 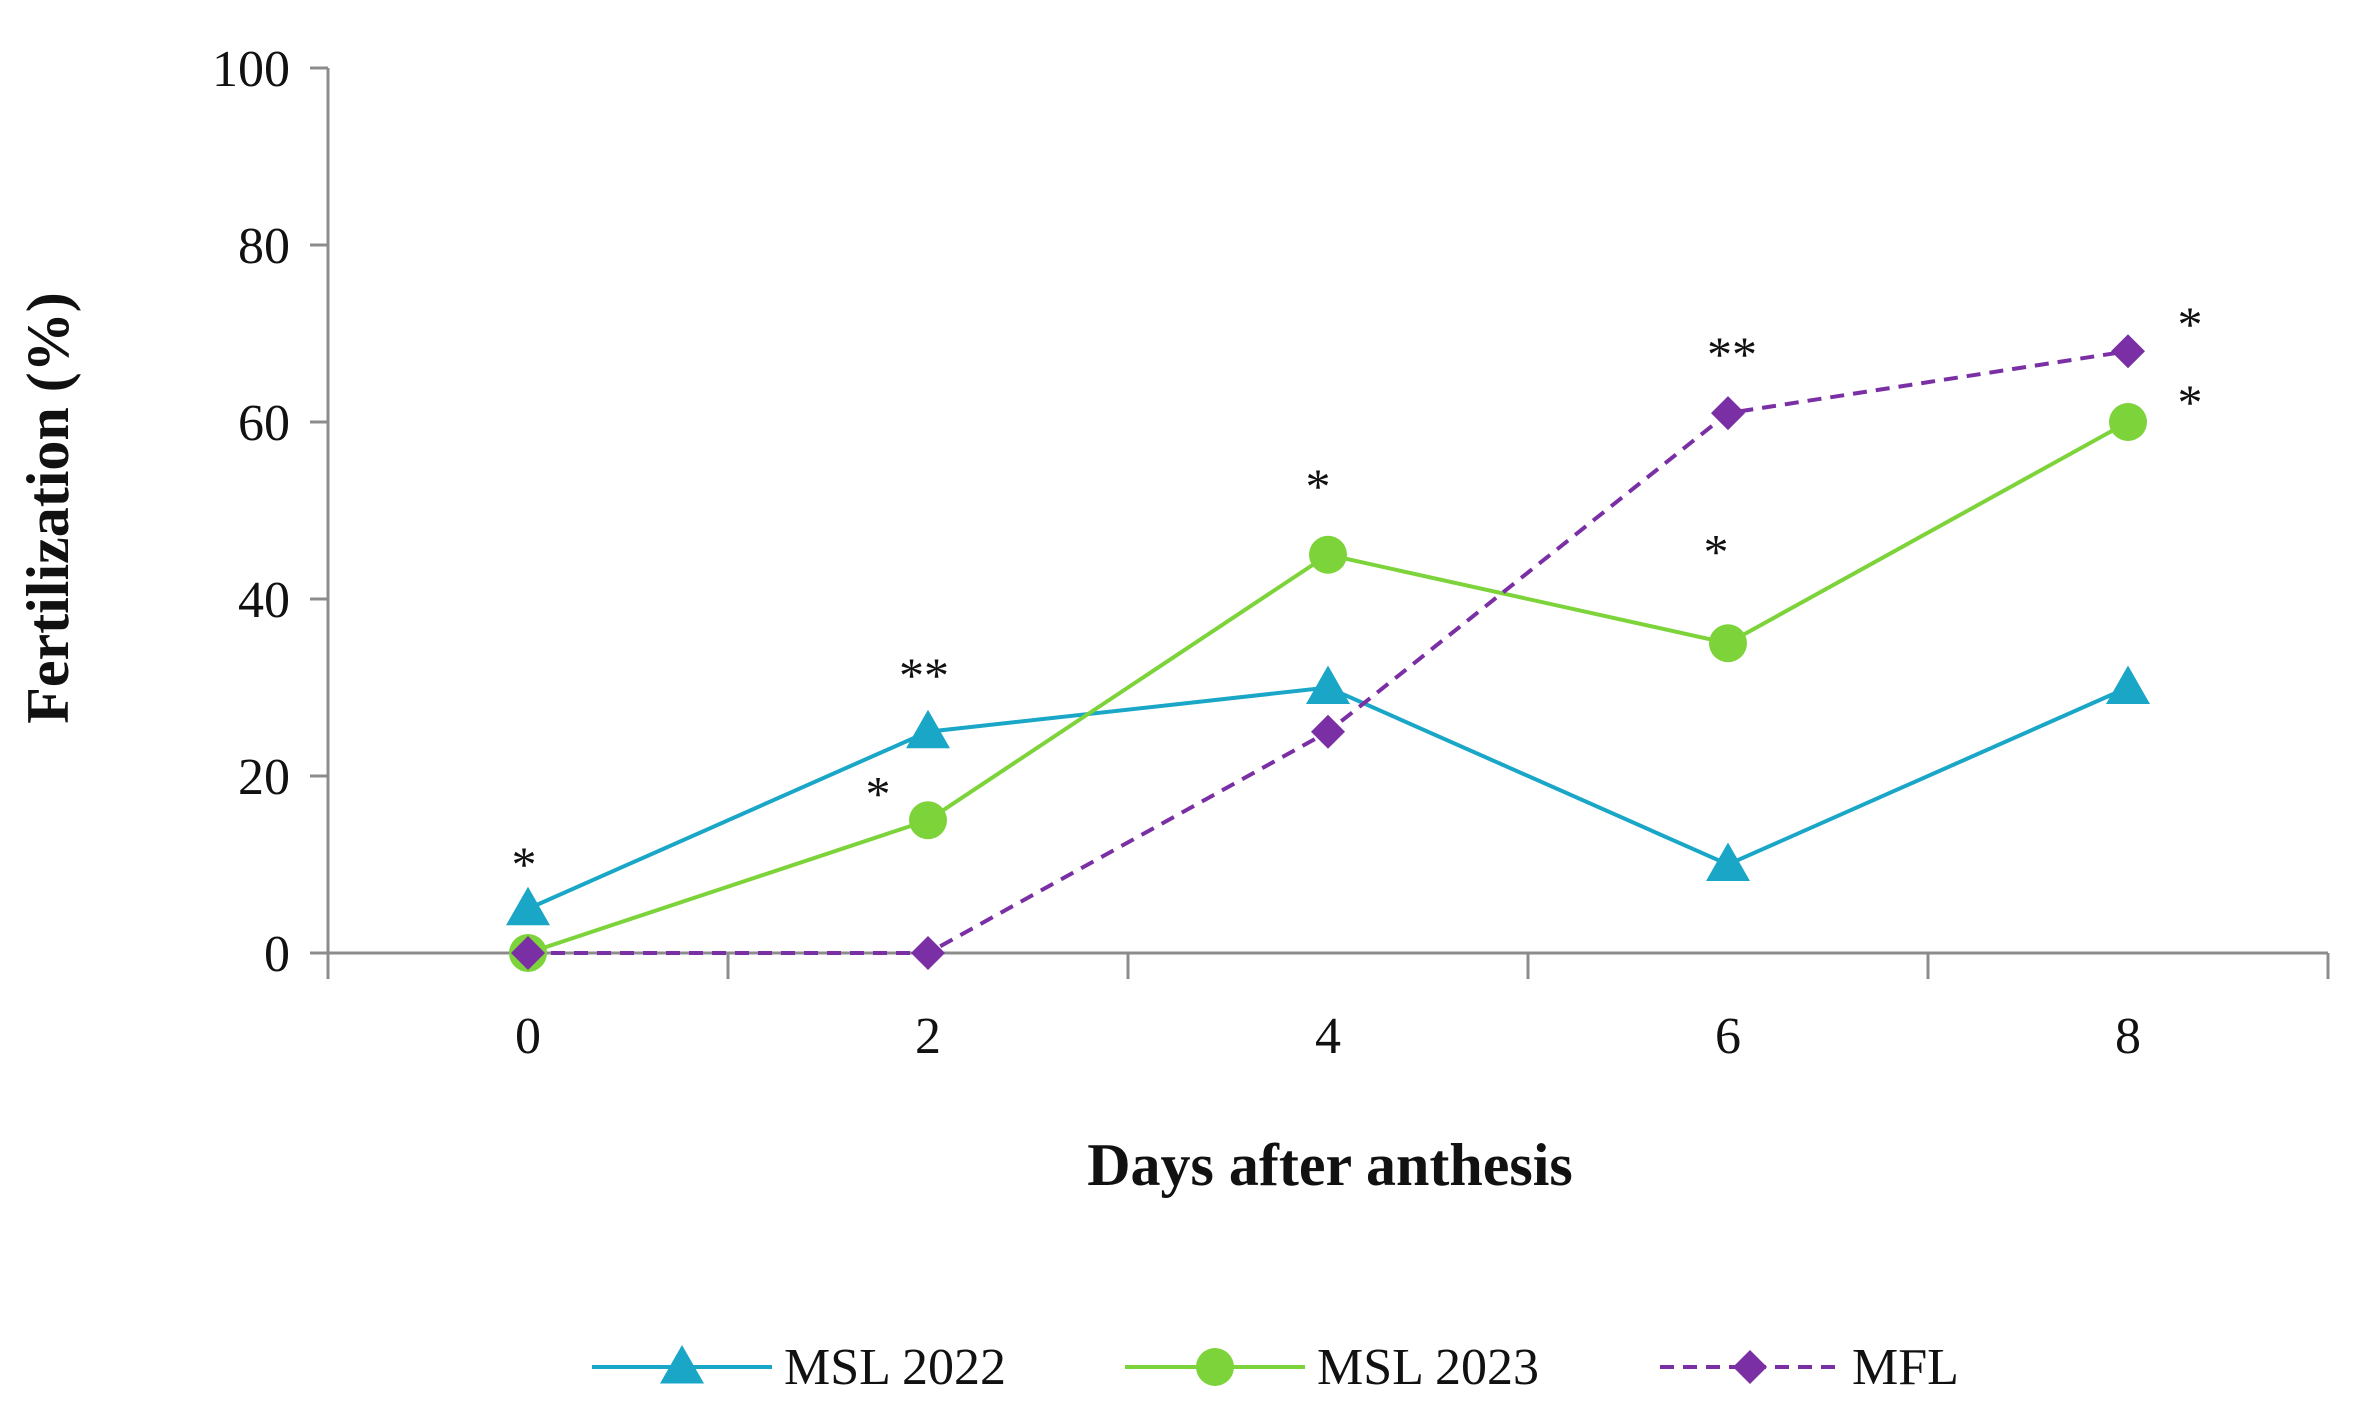 I want to click on legend-marker-triangle, so click(x=682, y=1364).